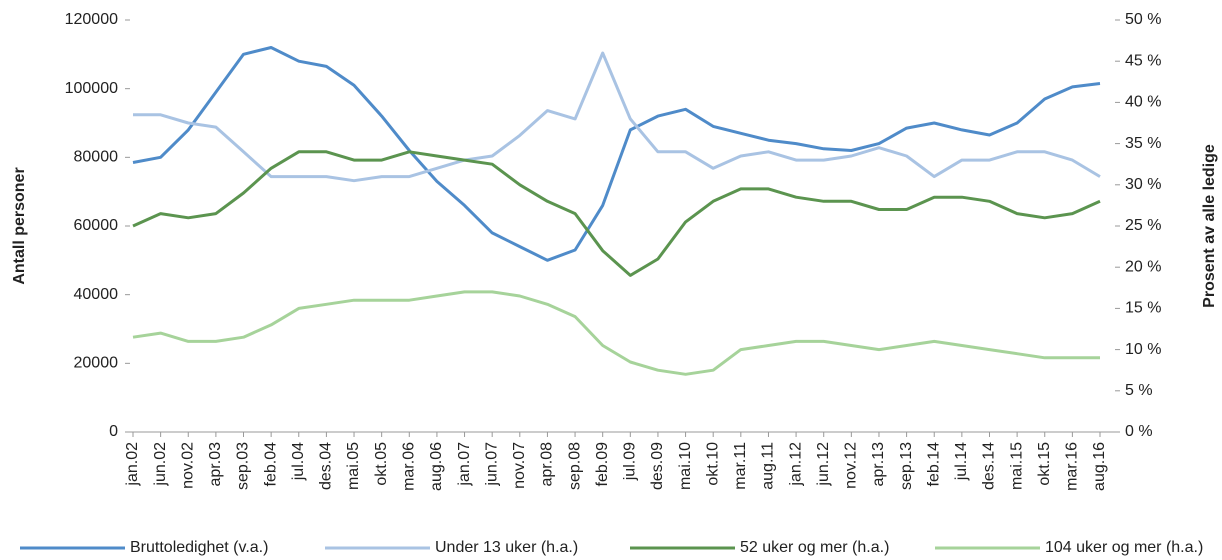 This screenshot has height=560, width=1222. What do you see at coordinates (878, 464) in the screenshot?
I see `x-tick-label: apr.13` at bounding box center [878, 464].